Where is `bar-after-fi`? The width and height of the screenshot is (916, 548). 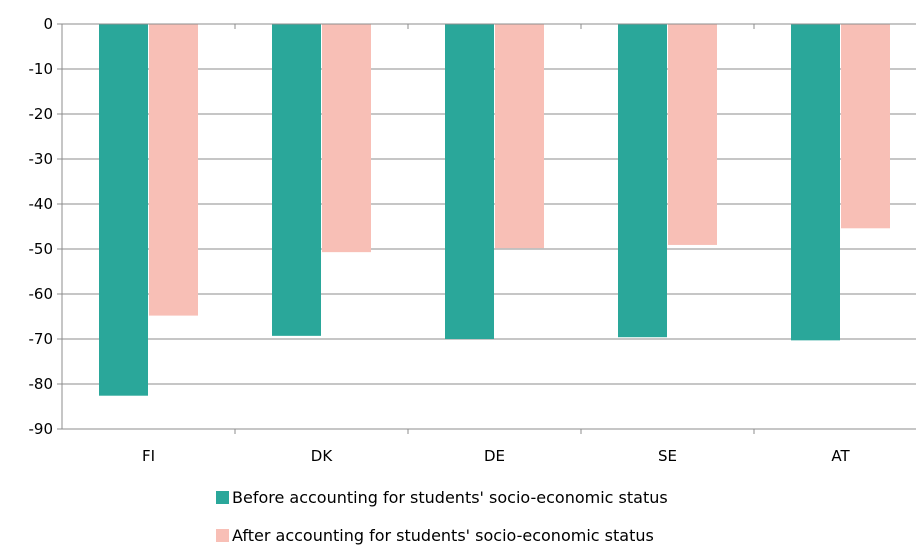 bar-after-fi is located at coordinates (173, 170).